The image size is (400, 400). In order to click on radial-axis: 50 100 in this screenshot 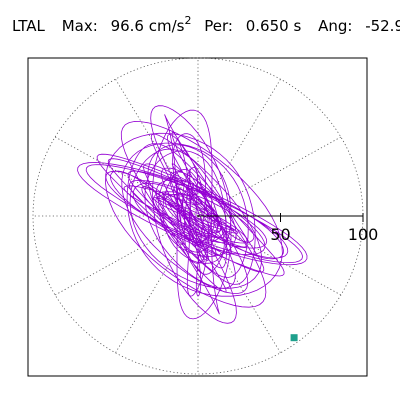, I will do `click(288, 228)`.